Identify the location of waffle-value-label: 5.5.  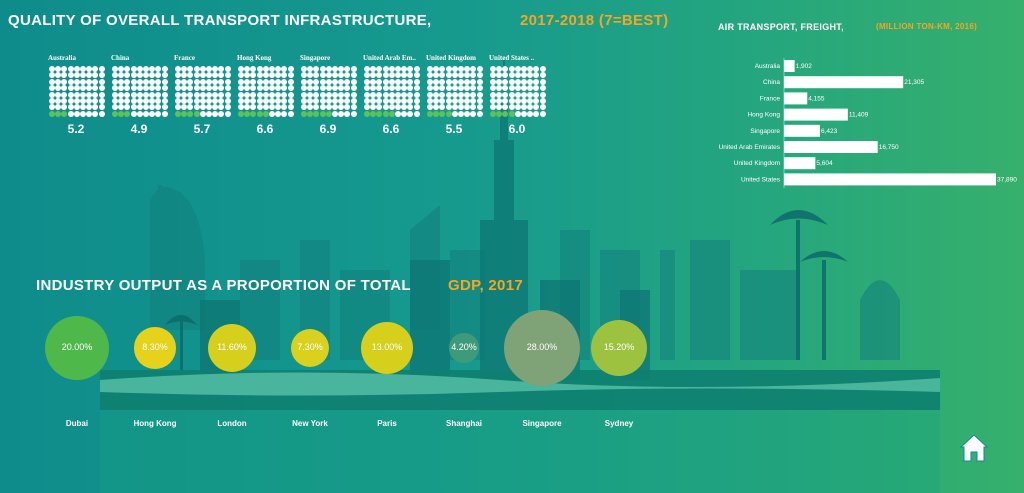
(454, 129).